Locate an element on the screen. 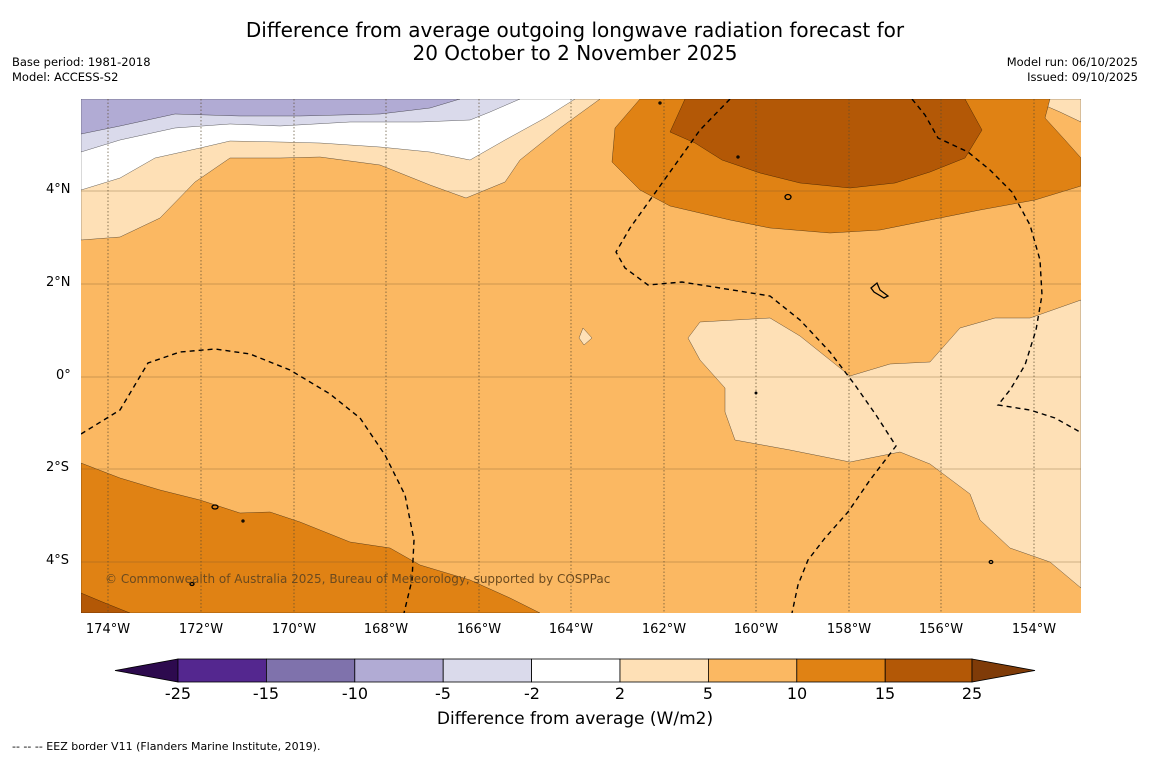 The height and width of the screenshot is (758, 1150). colorbar-tick: -25 is located at coordinates (178, 693).